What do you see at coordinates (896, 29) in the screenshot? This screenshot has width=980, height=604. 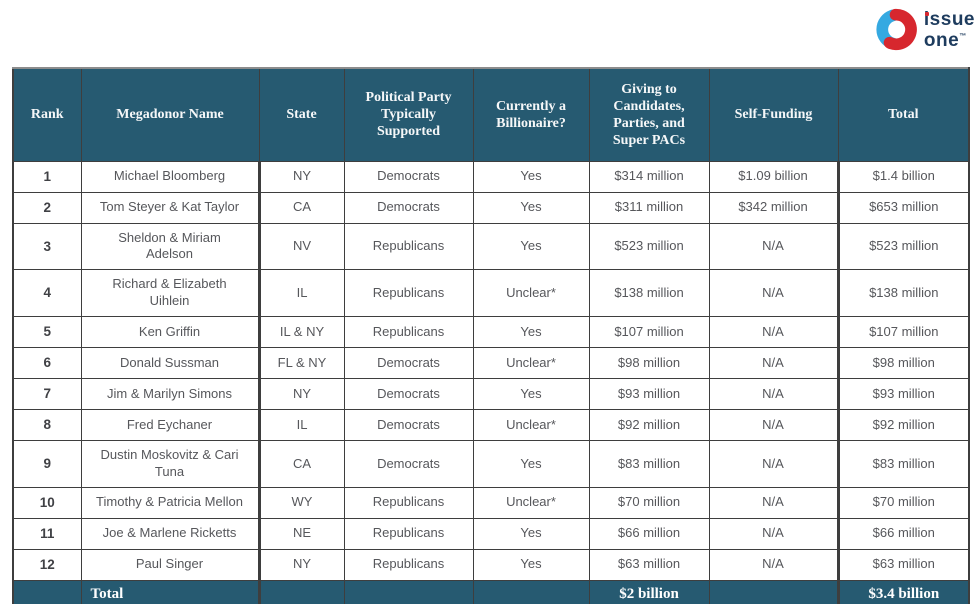 I see `issue-one-swirl-icon` at bounding box center [896, 29].